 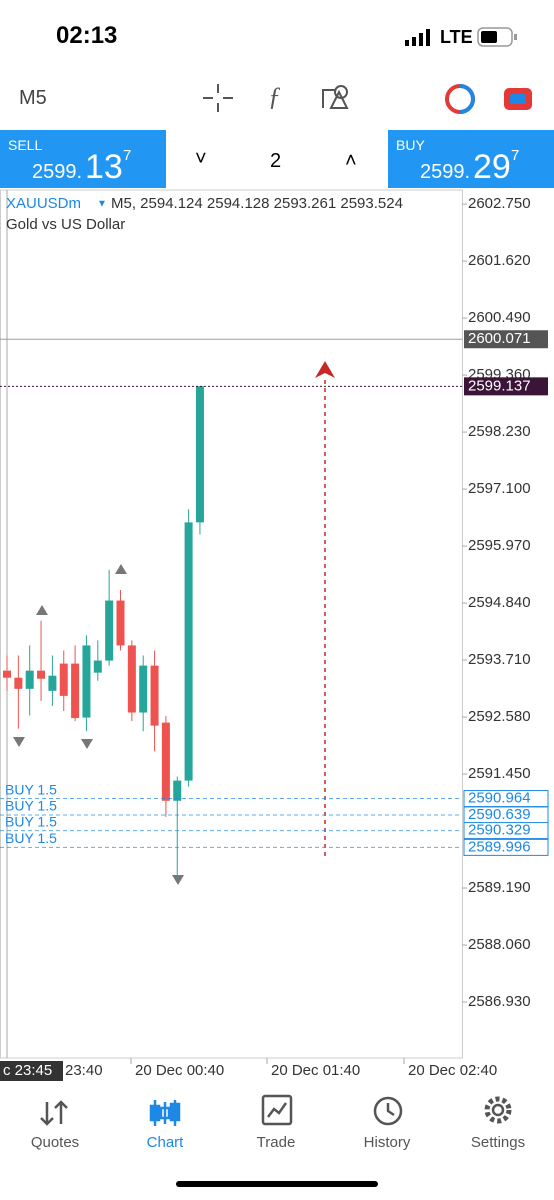 What do you see at coordinates (83, 159) in the screenshot?
I see `sell-button: SELL 2599. 13 7` at bounding box center [83, 159].